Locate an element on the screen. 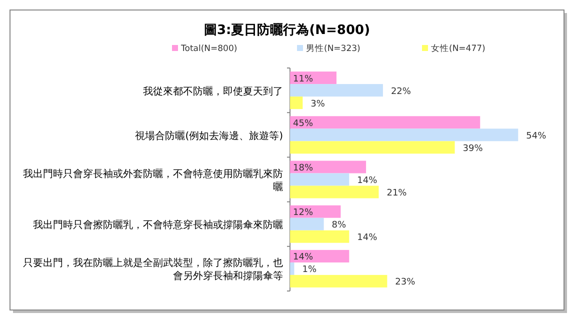 This screenshot has width=575, height=322. y-tick-label: 只要出門，我在防曬上就是全副武裝型，除了擦防曬乳，也會另外穿長袖和撐陽傘等 is located at coordinates (153, 269).